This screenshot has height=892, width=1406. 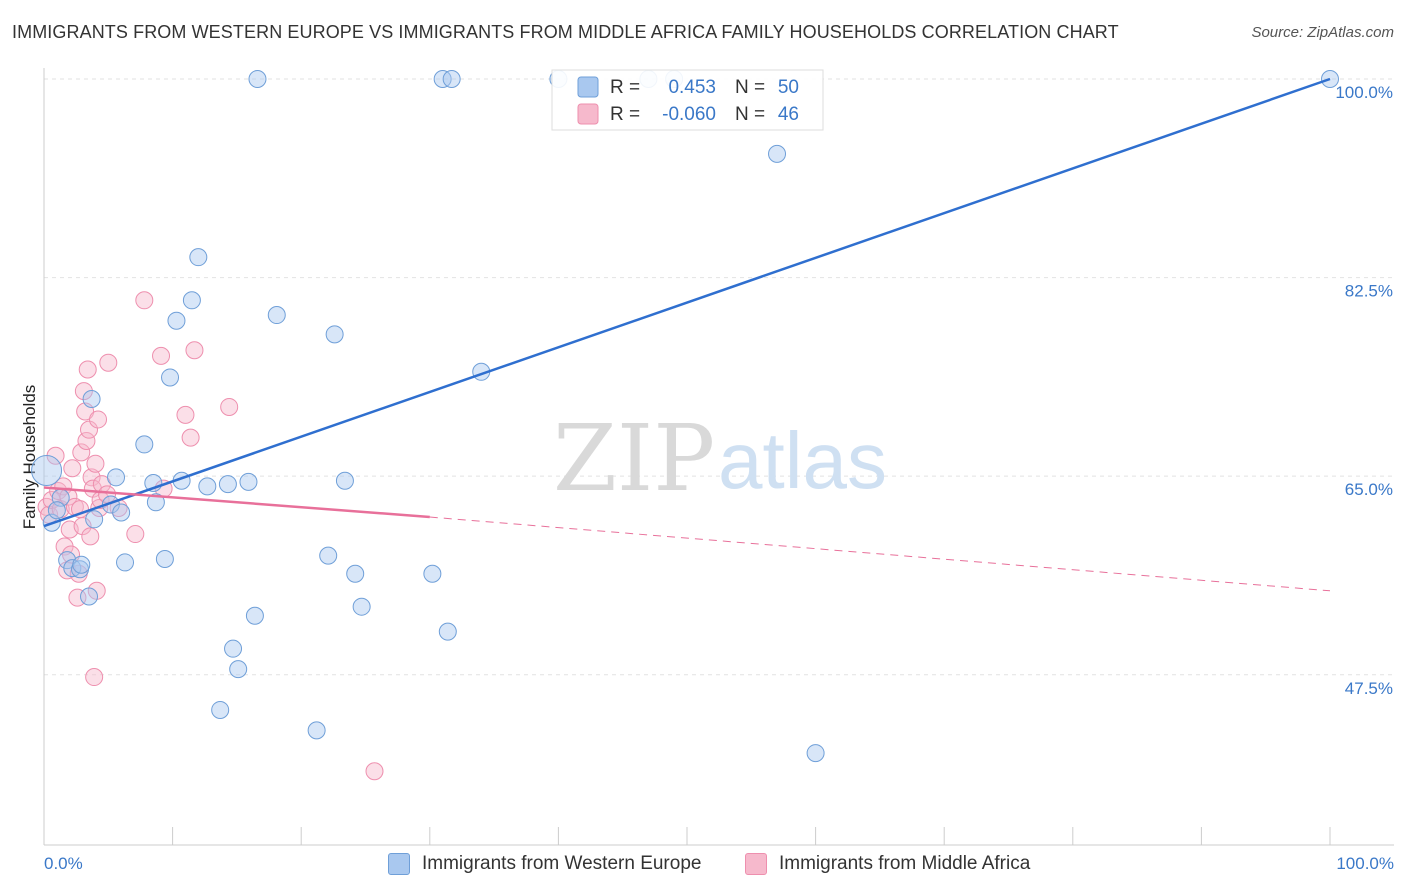 What do you see at coordinates (1369, 291) in the screenshot?
I see `y-tick-label: 82.5%` at bounding box center [1369, 291].